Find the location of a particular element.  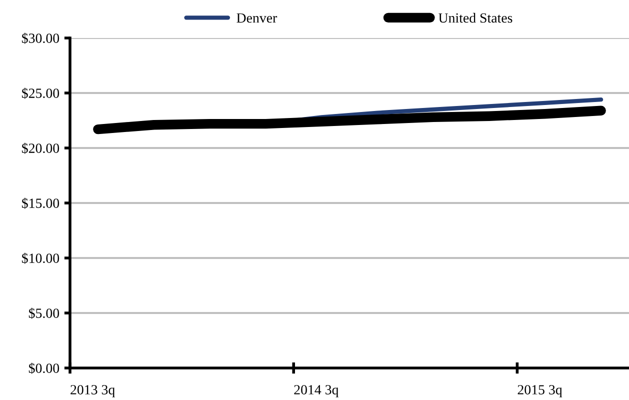

y-tick-label: $20.00 is located at coordinates (41, 148).